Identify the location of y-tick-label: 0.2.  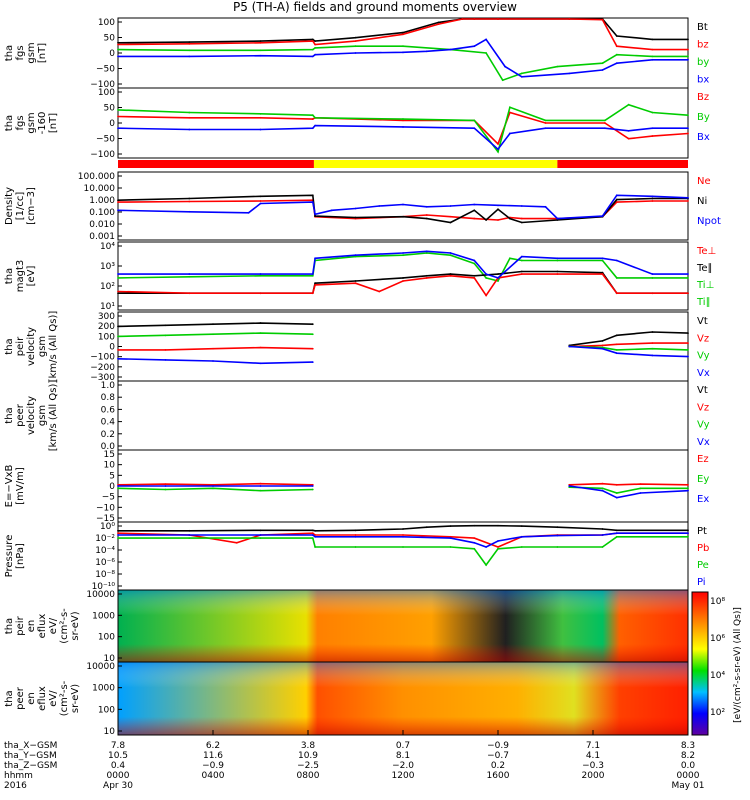
(108, 435).